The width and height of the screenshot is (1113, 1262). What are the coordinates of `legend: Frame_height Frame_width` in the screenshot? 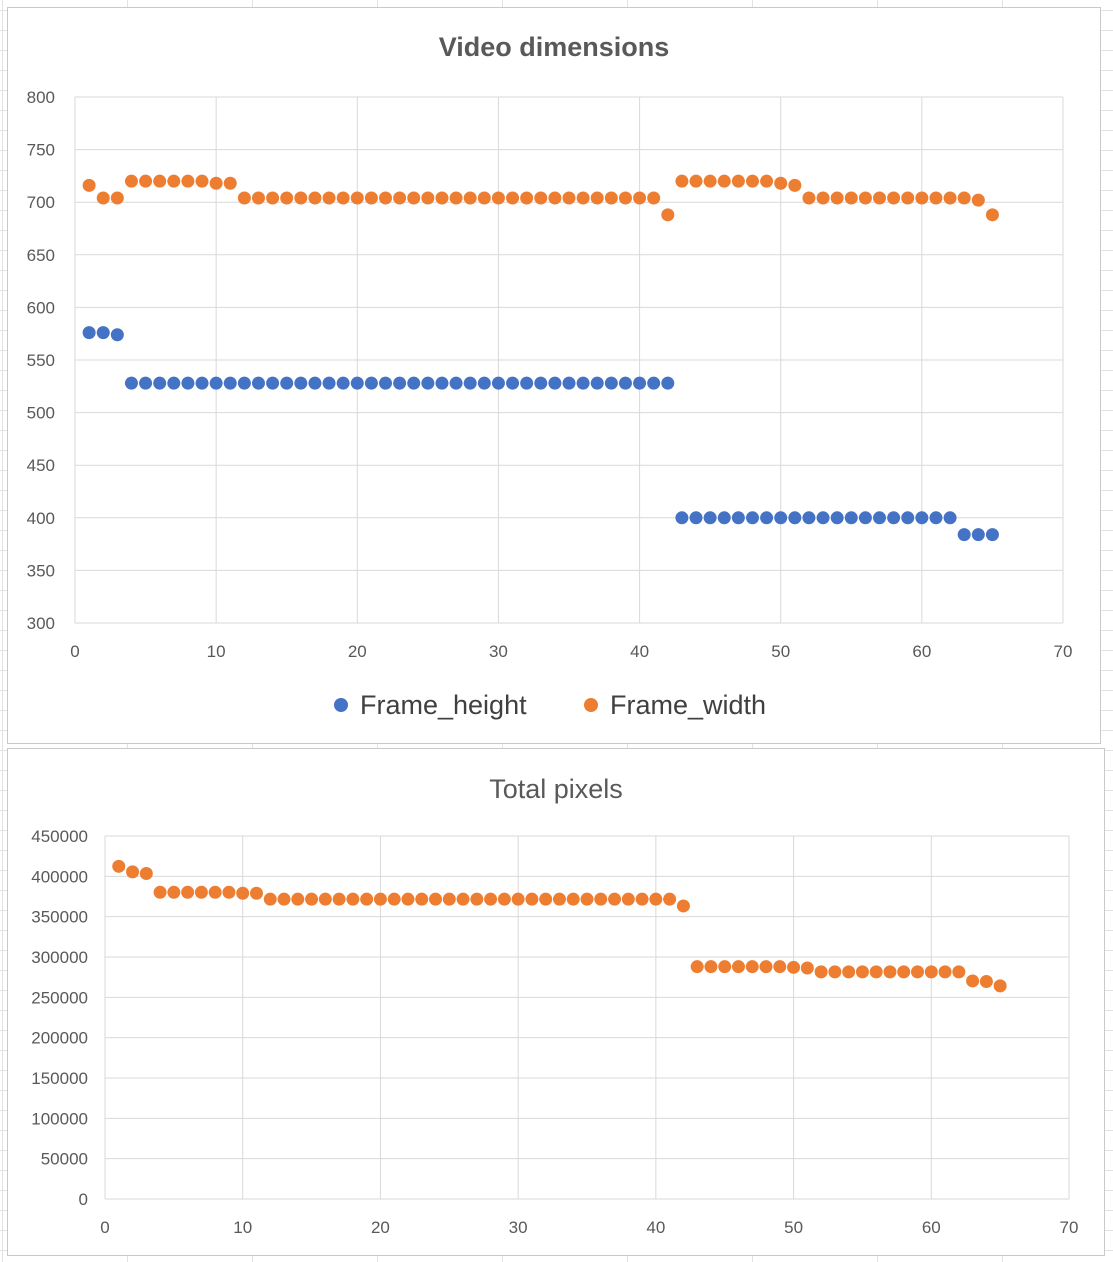 It's located at (550, 705).